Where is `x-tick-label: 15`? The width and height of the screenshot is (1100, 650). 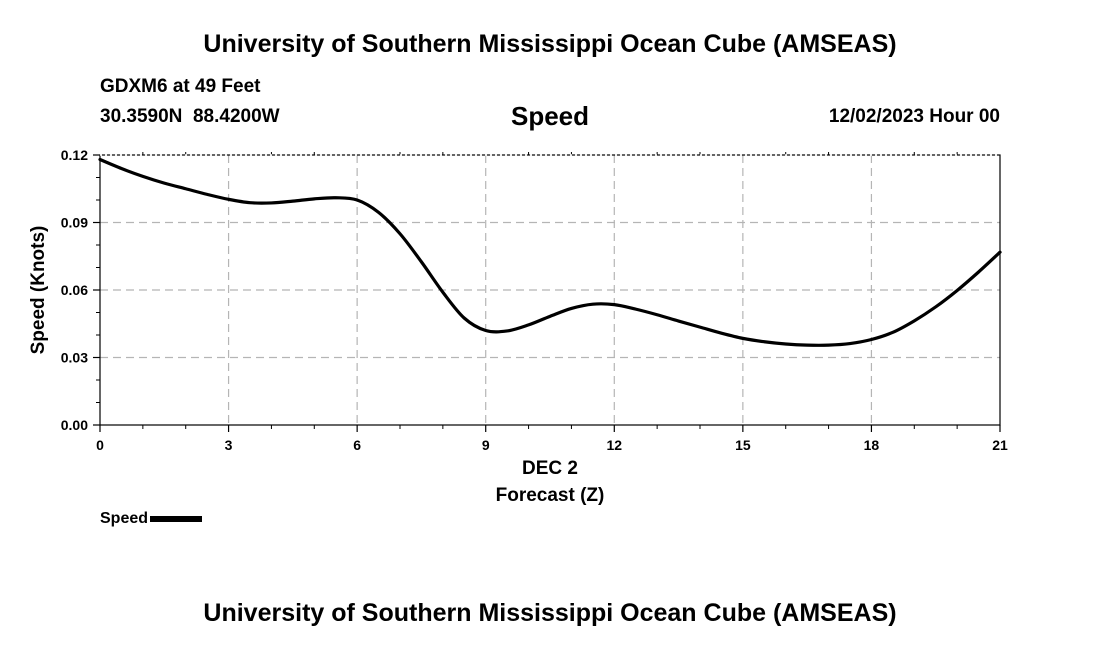
x-tick-label: 15 is located at coordinates (743, 445).